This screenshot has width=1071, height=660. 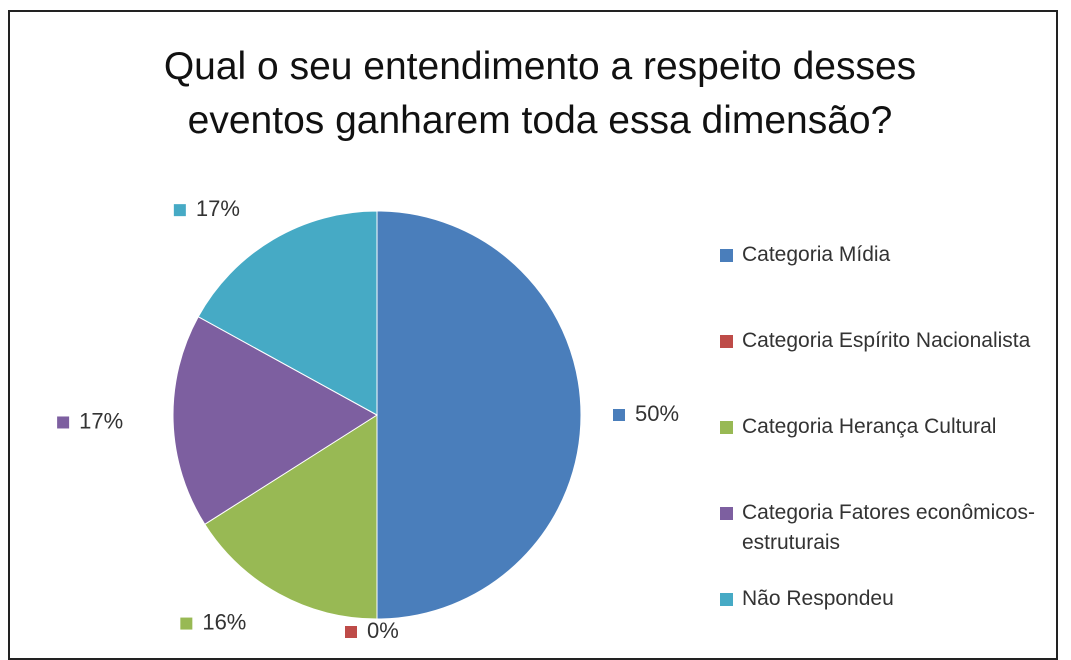 I want to click on legend-item: Categoria Espírito Nacionalista, so click(x=891, y=341).